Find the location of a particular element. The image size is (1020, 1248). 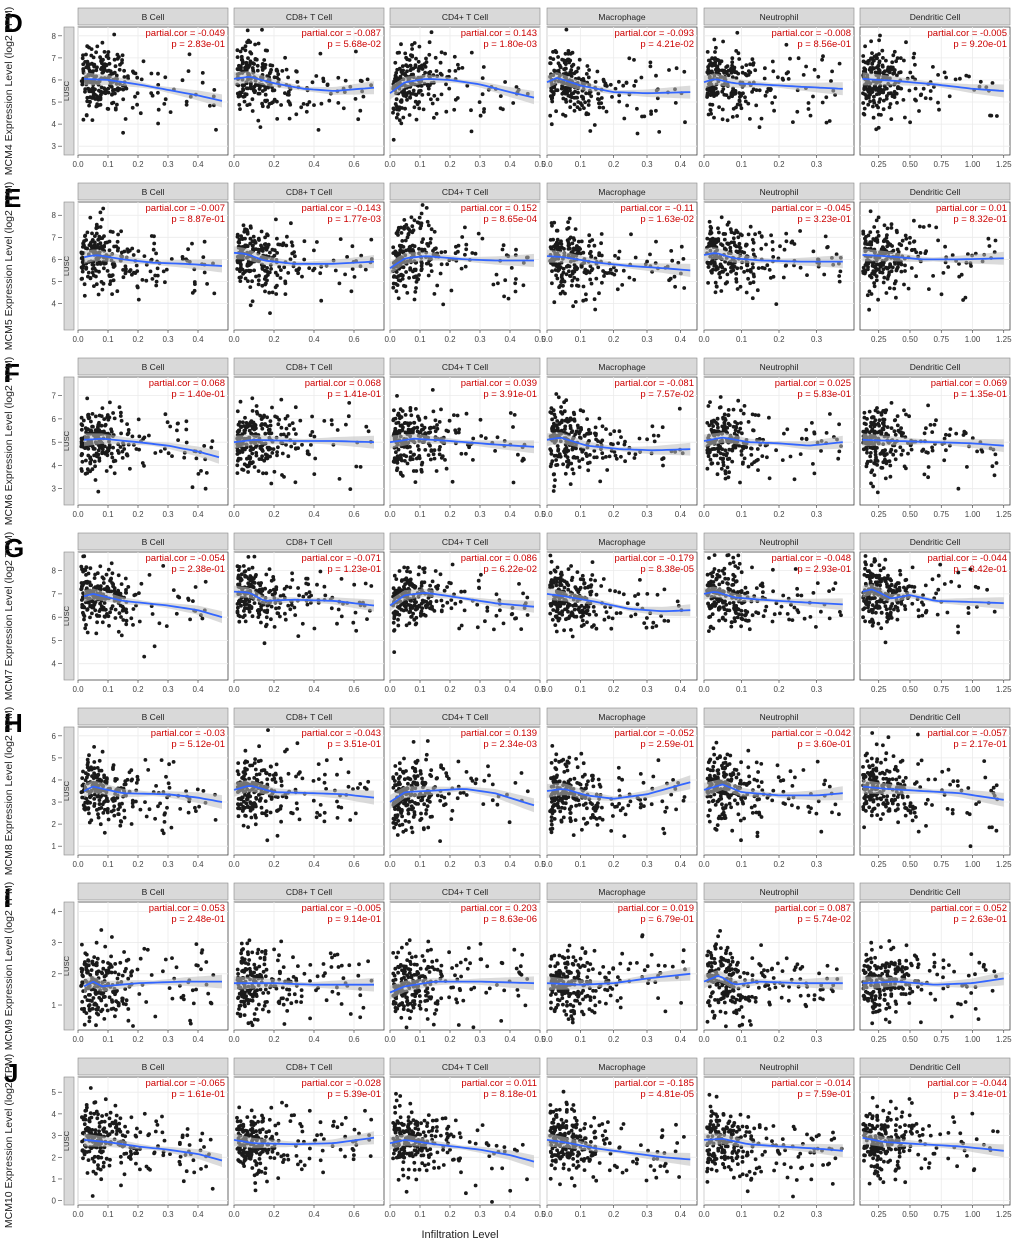

partial-cor-label: partial.cor = 0.152 is located at coordinates (499, 208).